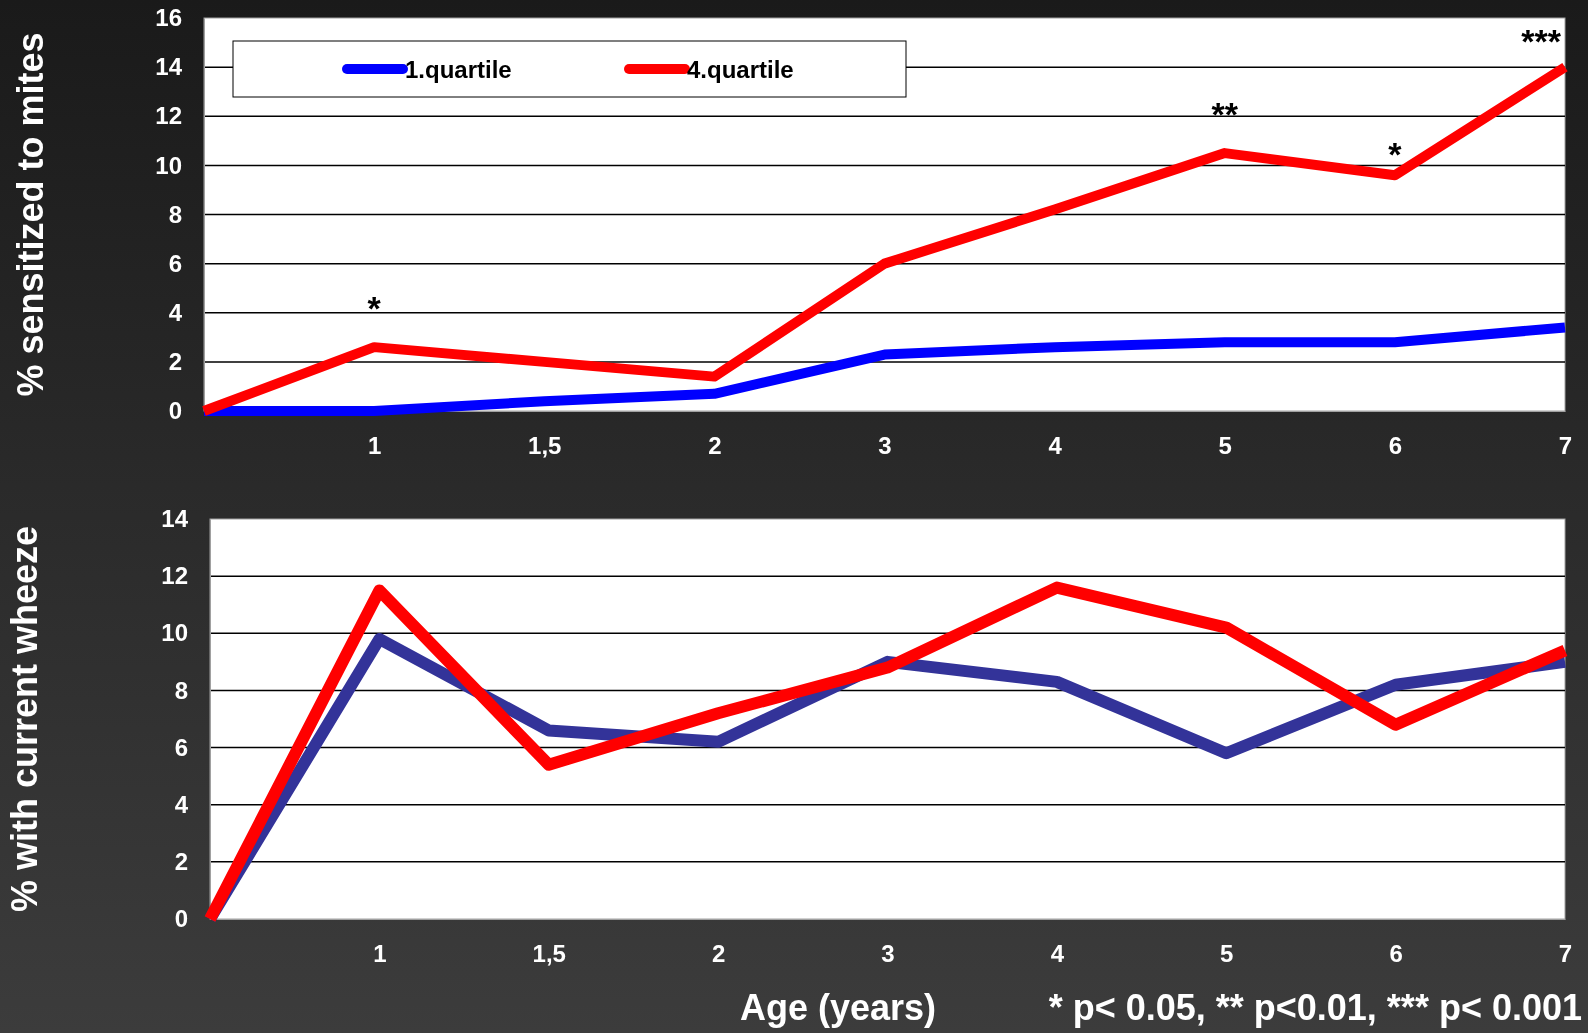  Describe the element at coordinates (1225, 113) in the screenshot. I see `annotation: **` at that location.